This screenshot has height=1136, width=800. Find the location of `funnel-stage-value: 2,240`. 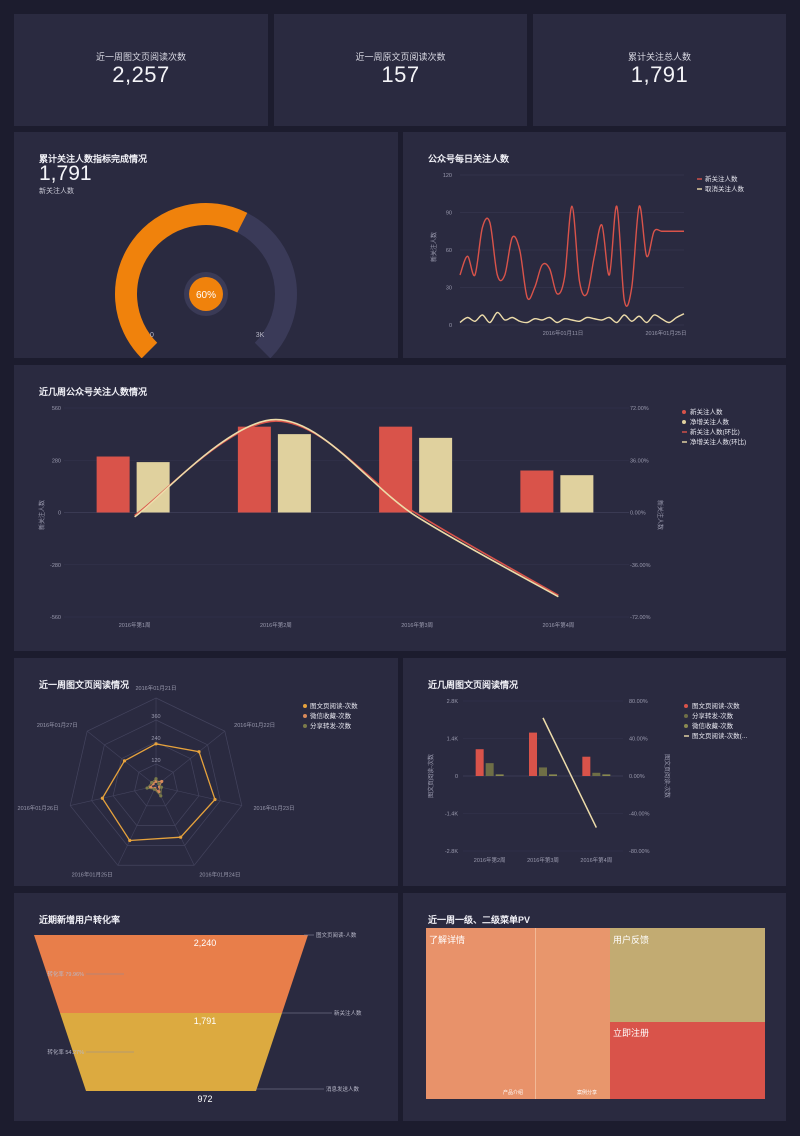

funnel-stage-value: 2,240 is located at coordinates (205, 943).